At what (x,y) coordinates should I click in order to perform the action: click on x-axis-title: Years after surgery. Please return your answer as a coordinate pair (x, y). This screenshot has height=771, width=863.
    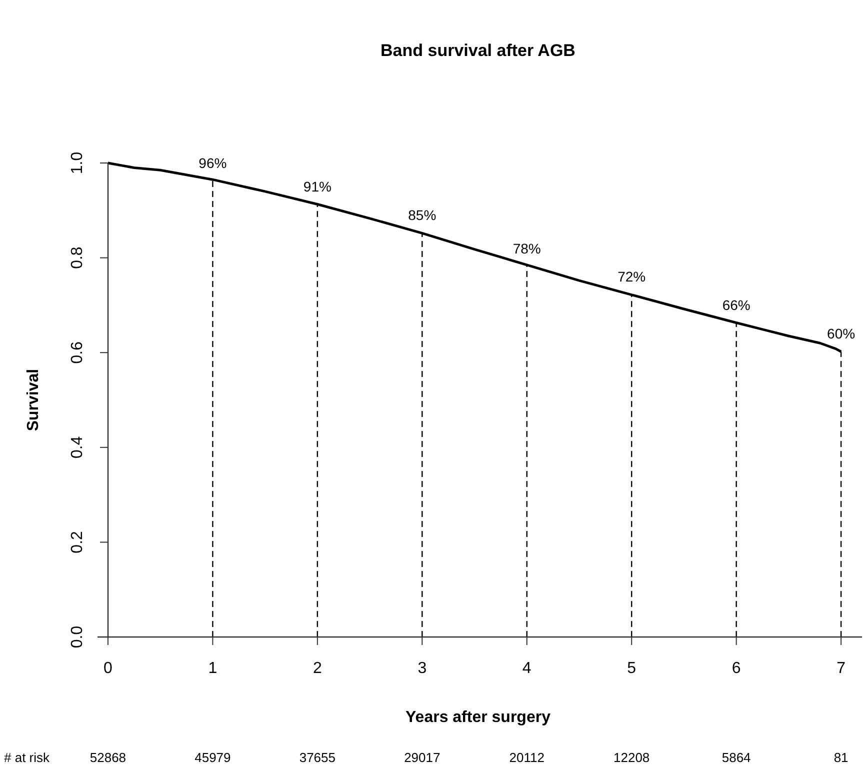
    Looking at the image, I should click on (478, 717).